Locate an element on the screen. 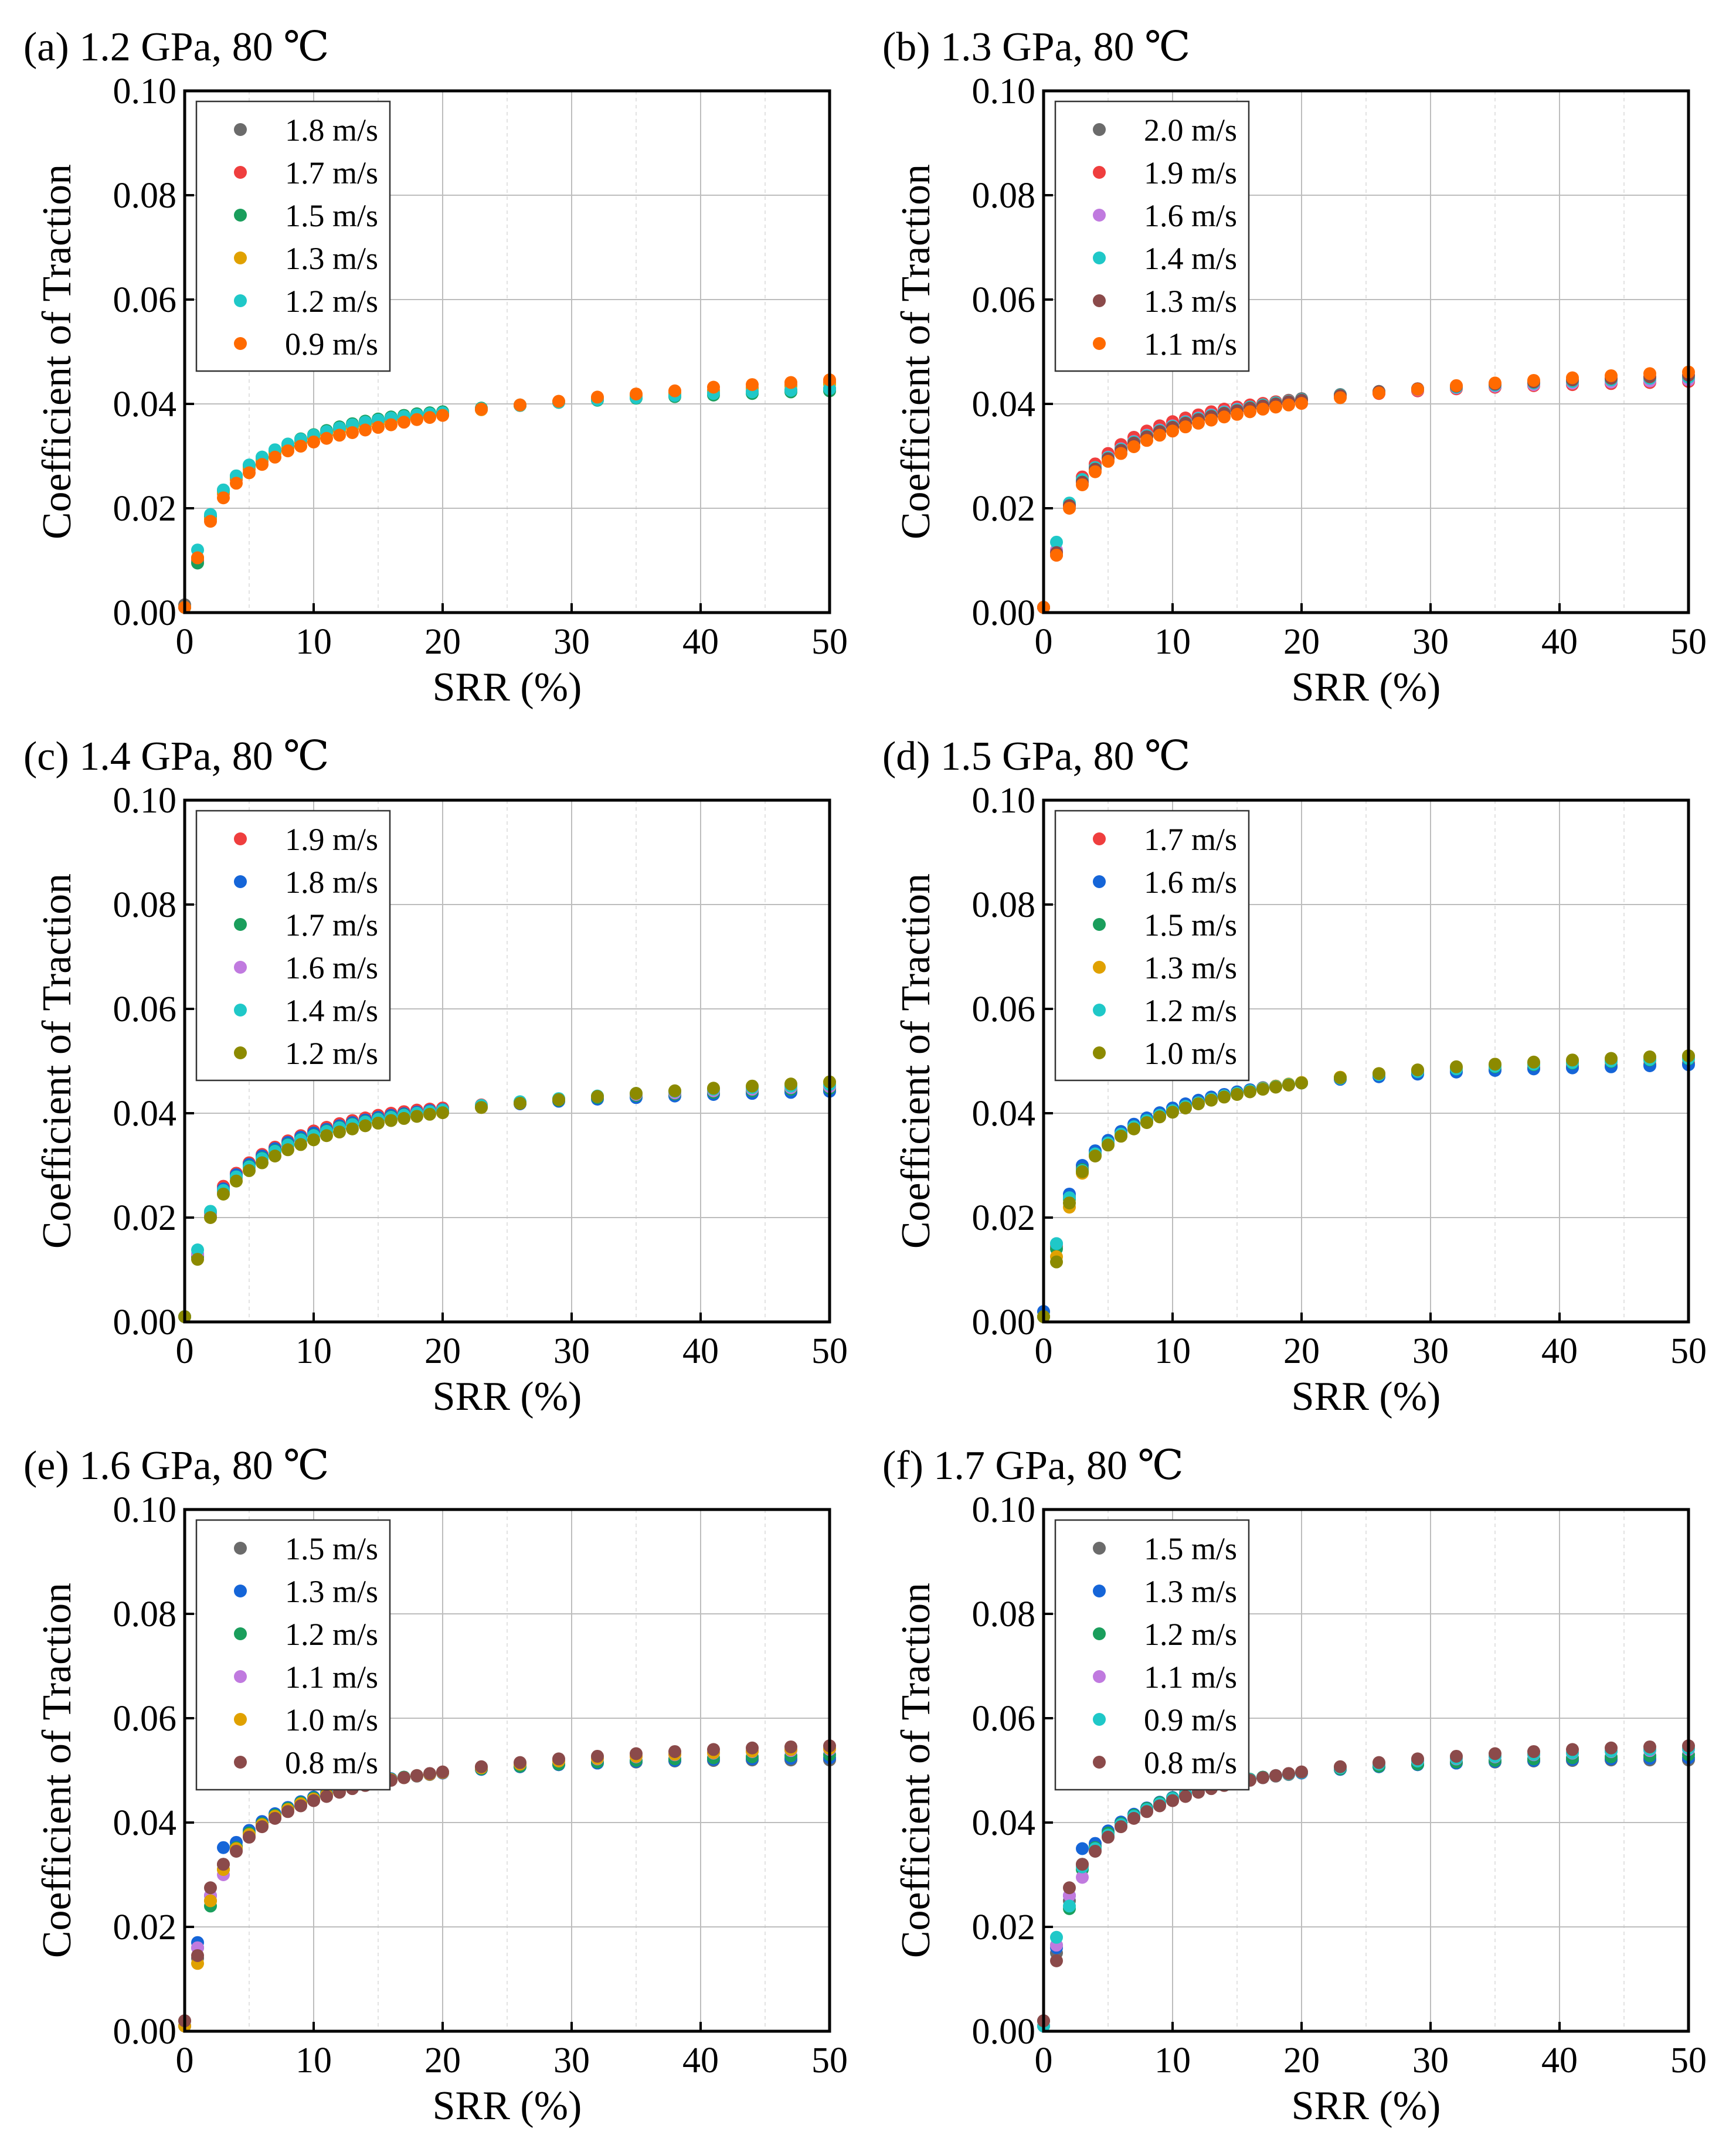 This screenshot has height=2152, width=1736. y-axis: 0.00 0.02 0.04 0.06 0.08 0.10 is located at coordinates (1012, 1771).